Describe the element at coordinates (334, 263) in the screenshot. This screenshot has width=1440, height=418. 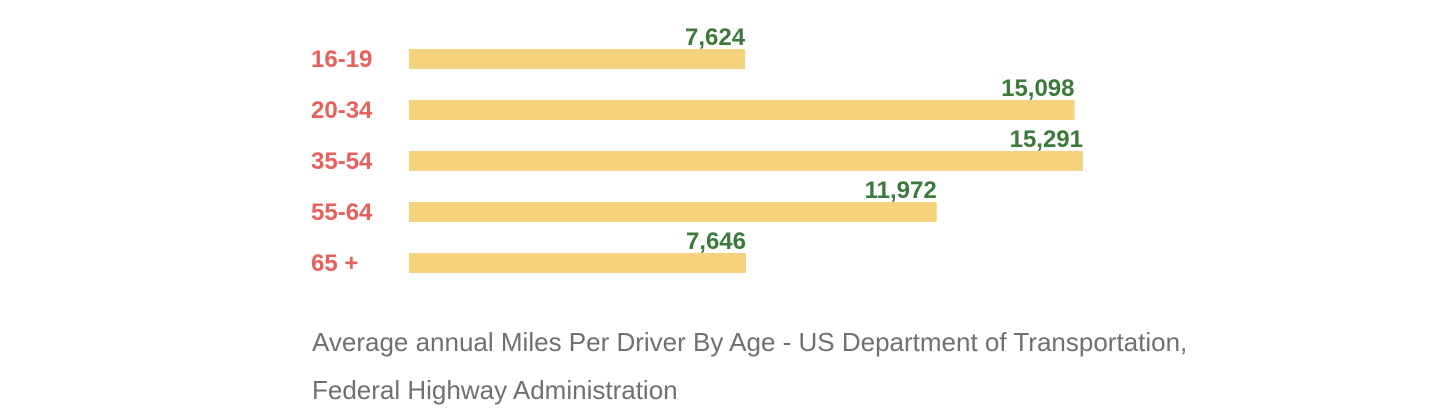
I see `category-label: 65 +` at that location.